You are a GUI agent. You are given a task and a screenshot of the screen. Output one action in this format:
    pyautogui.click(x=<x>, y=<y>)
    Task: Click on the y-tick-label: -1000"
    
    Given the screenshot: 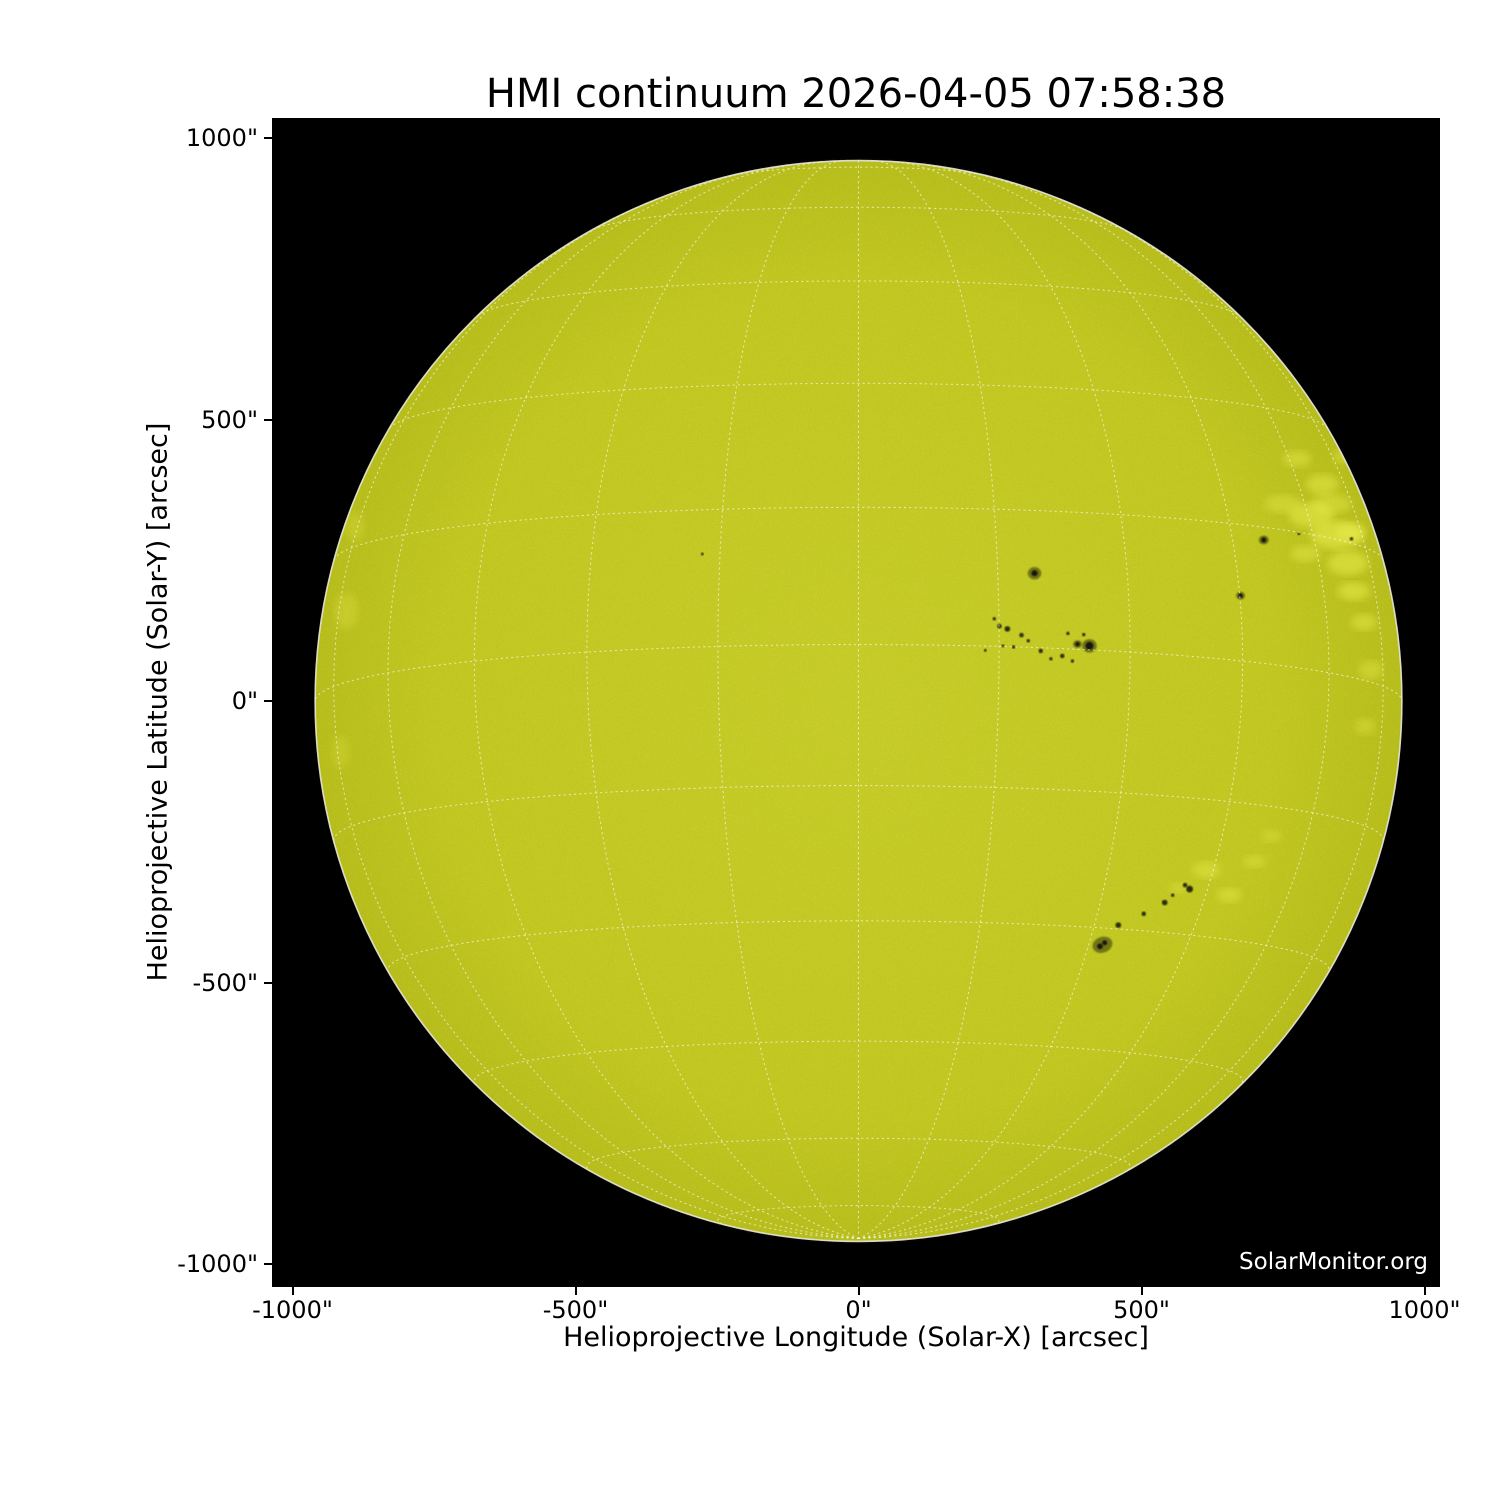 What is the action you would take?
    pyautogui.click(x=217, y=1264)
    